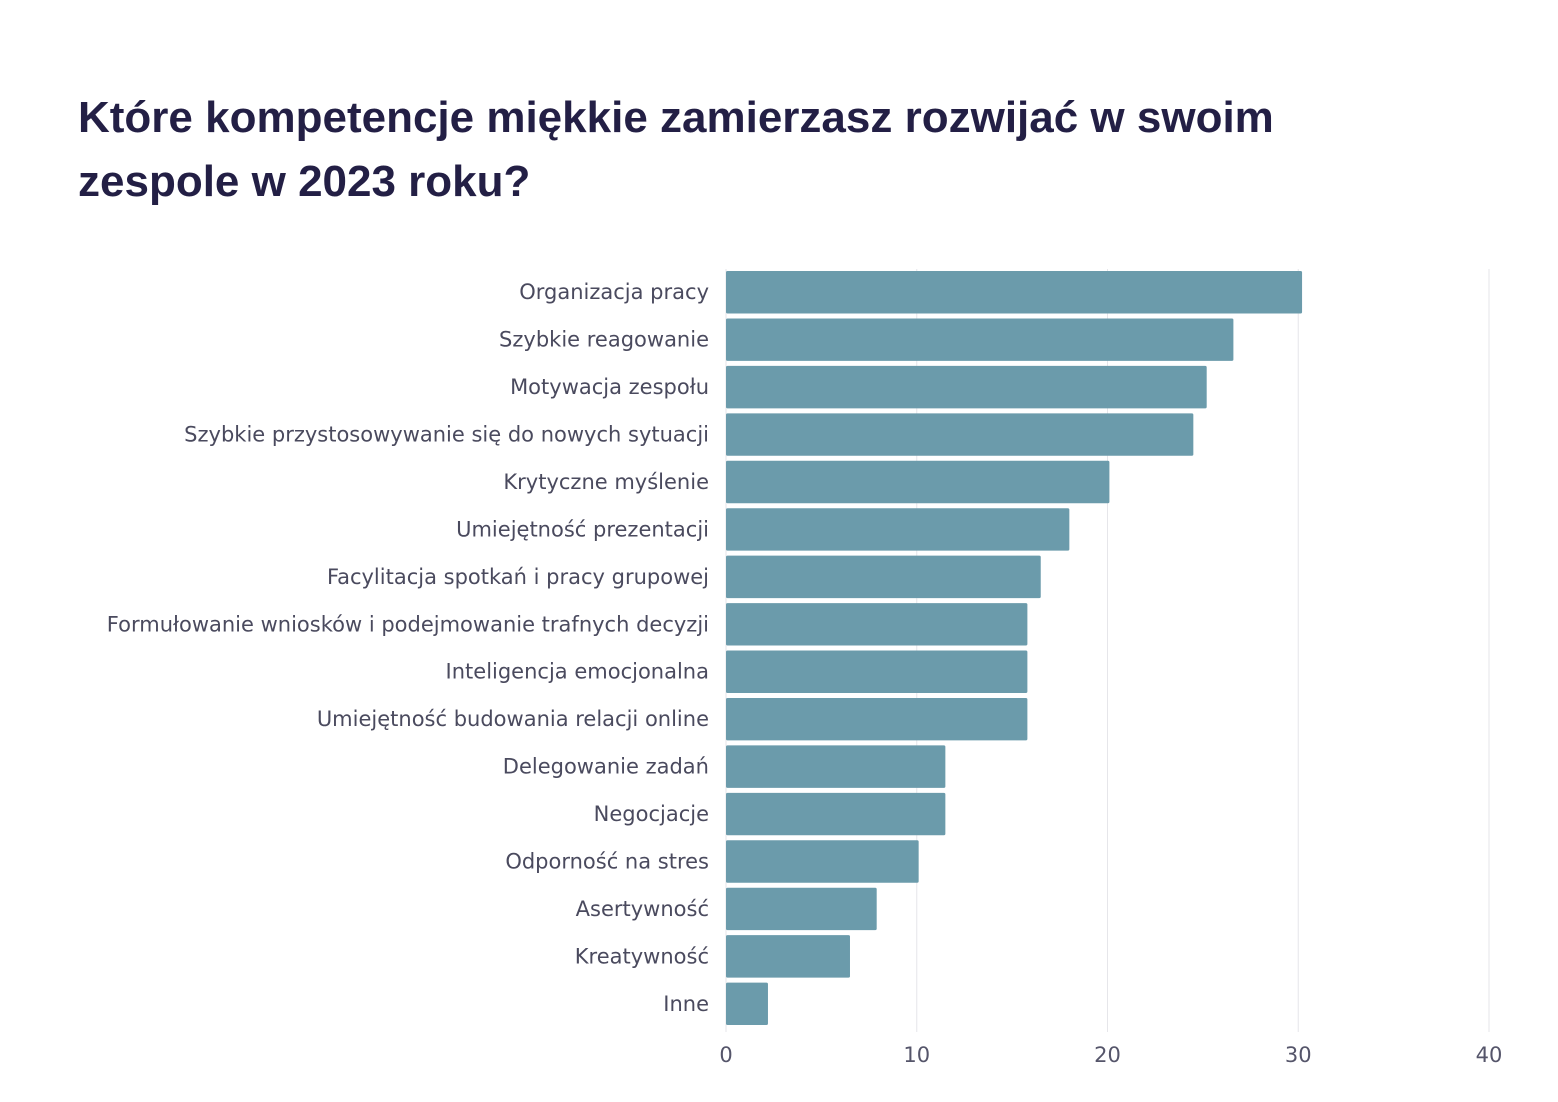 The width and height of the screenshot is (1558, 1102). I want to click on category-label: Krytyczne myślenie, so click(606, 482).